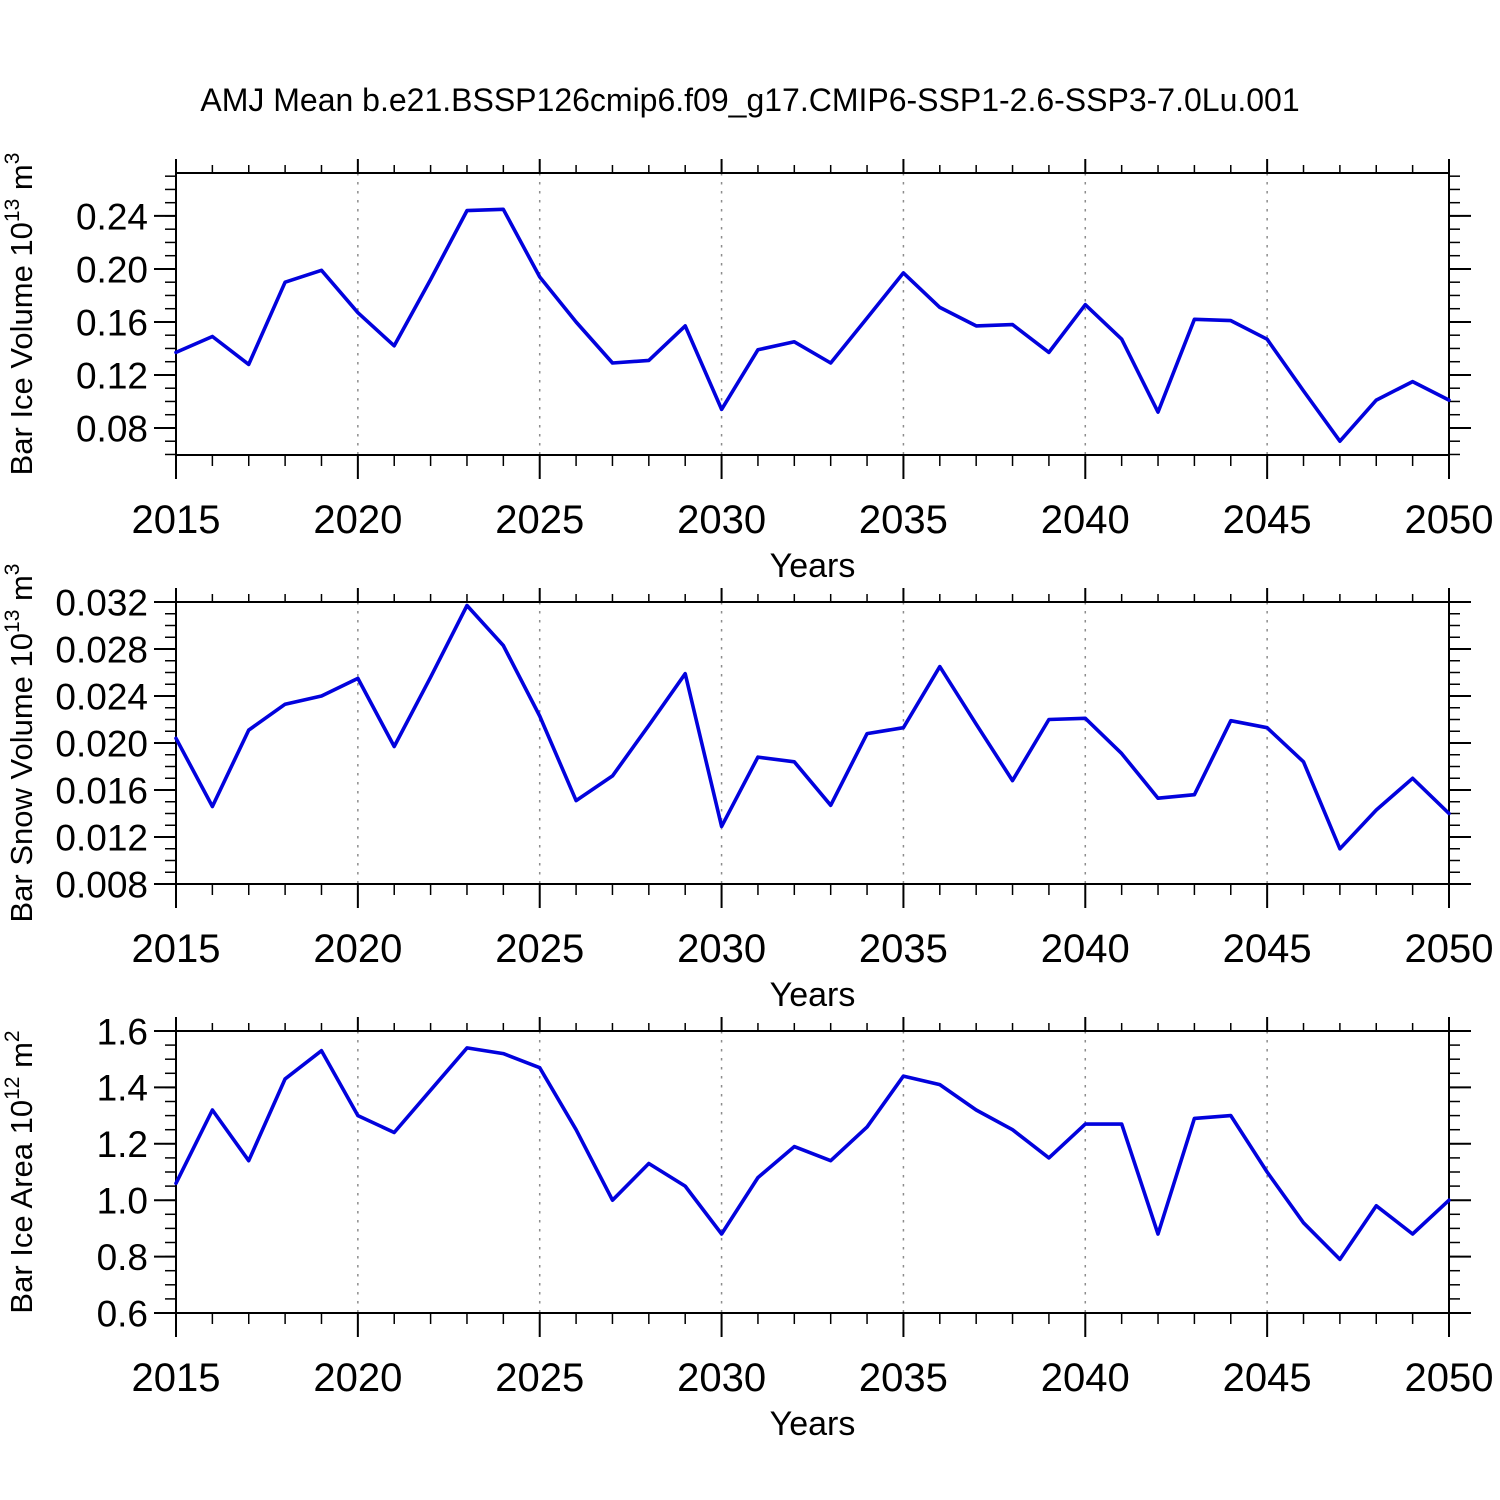 The image size is (1500, 1500). What do you see at coordinates (122, 1257) in the screenshot?
I see `y-tick-label: 0.8` at bounding box center [122, 1257].